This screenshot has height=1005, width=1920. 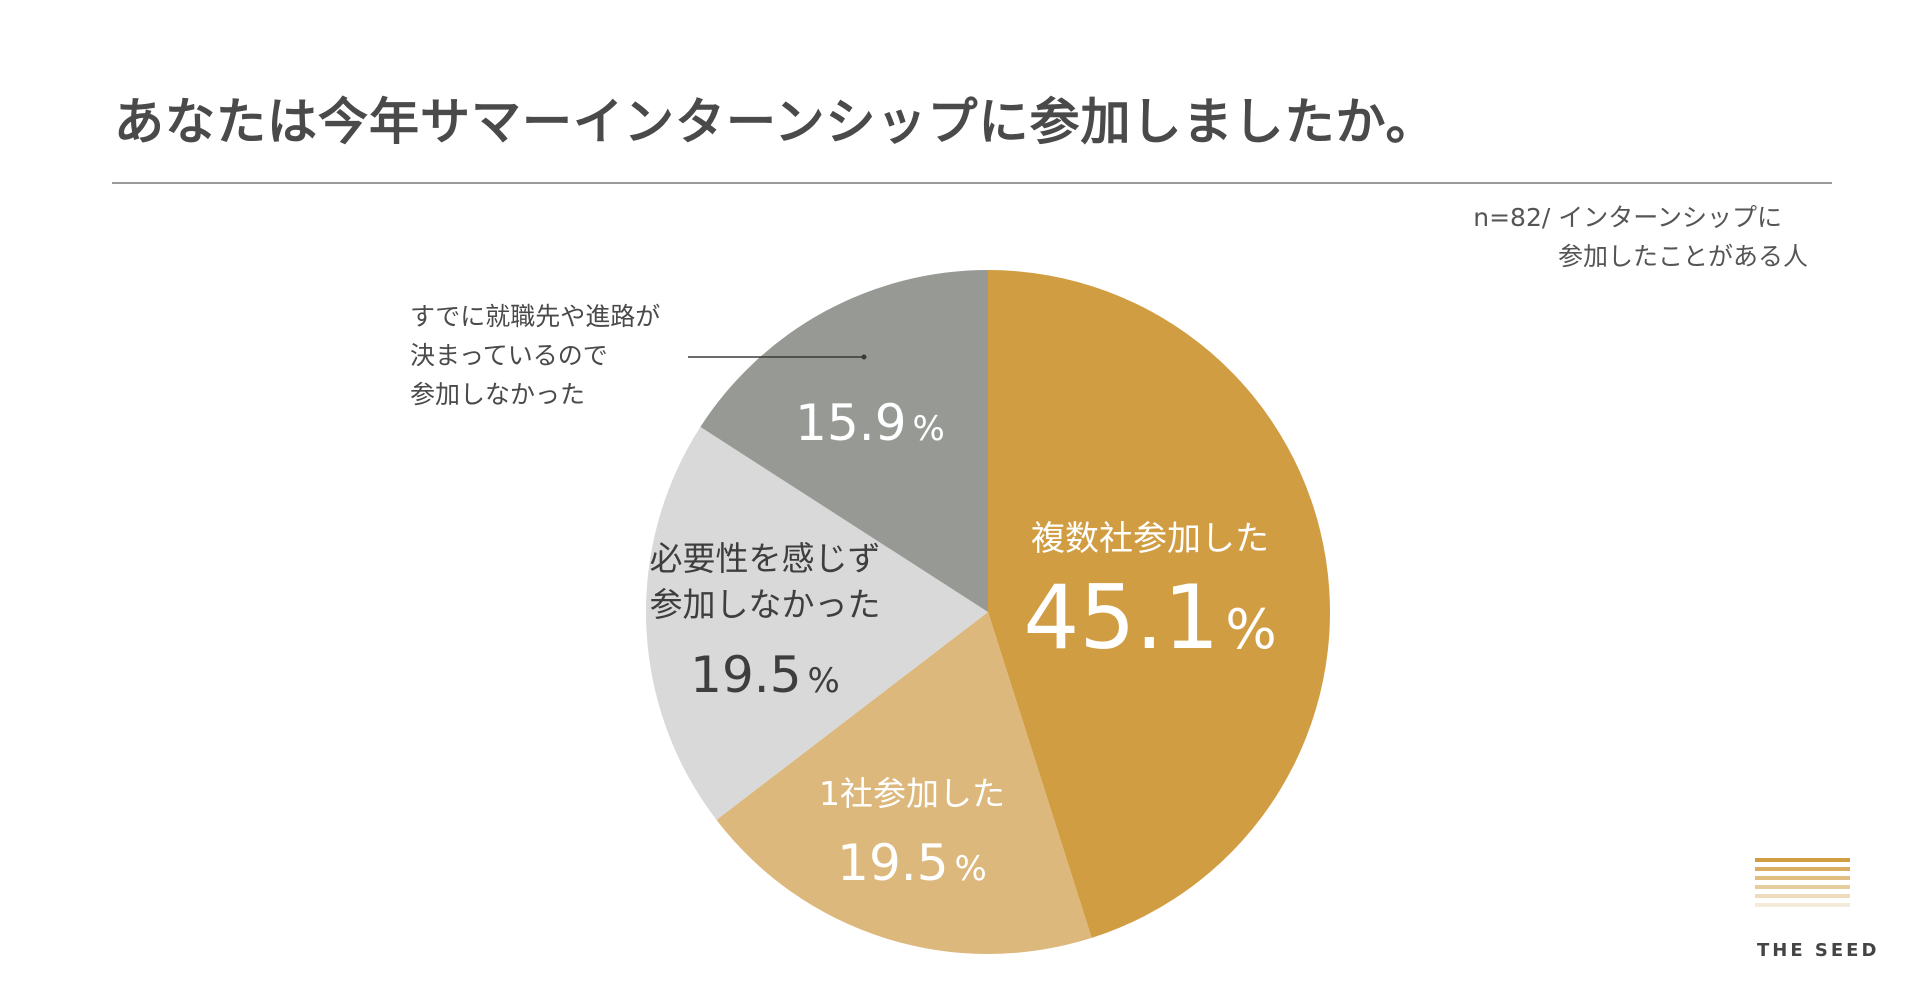 What do you see at coordinates (509, 355) in the screenshot?
I see `slice-label-already-decided-line-2: 決まっているので` at bounding box center [509, 355].